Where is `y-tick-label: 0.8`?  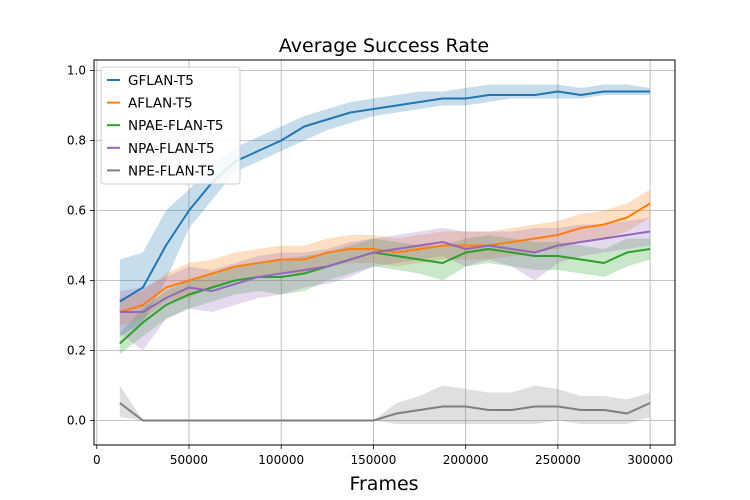
y-tick-label: 0.8 is located at coordinates (76, 141).